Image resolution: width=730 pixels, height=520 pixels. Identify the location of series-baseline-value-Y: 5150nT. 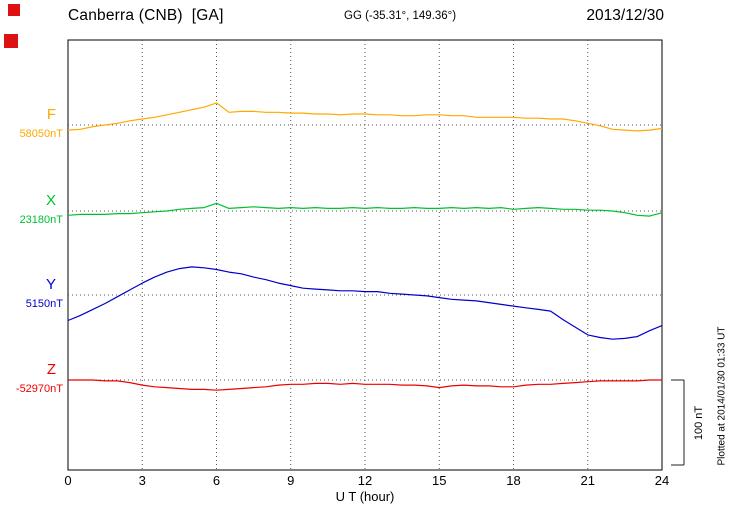
(44, 304).